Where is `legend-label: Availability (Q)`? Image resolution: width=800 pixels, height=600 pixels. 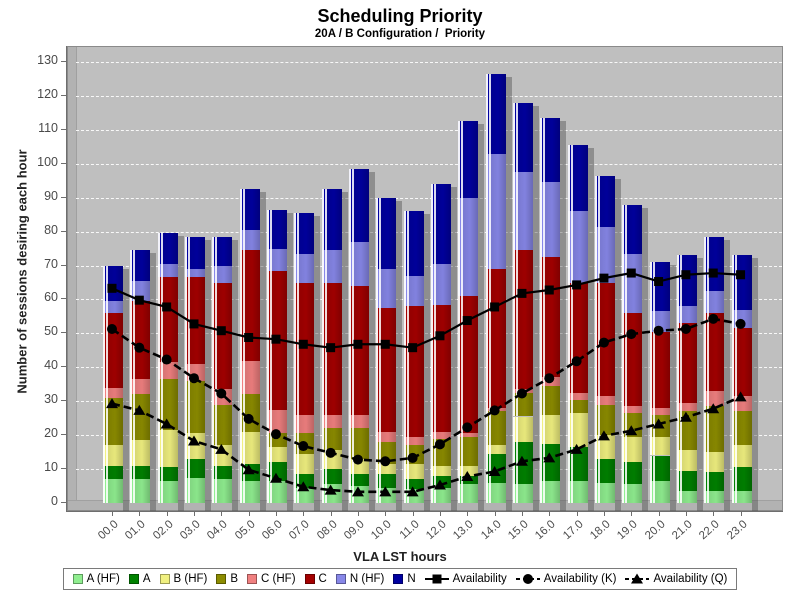 legend-label: Availability (Q) is located at coordinates (690, 579).